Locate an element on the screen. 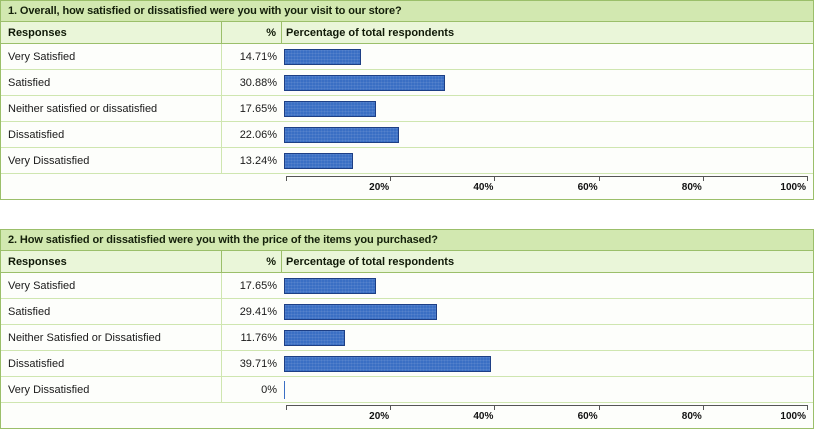 Image resolution: width=814 pixels, height=444 pixels. response-percent: 11.76% is located at coordinates (259, 337).